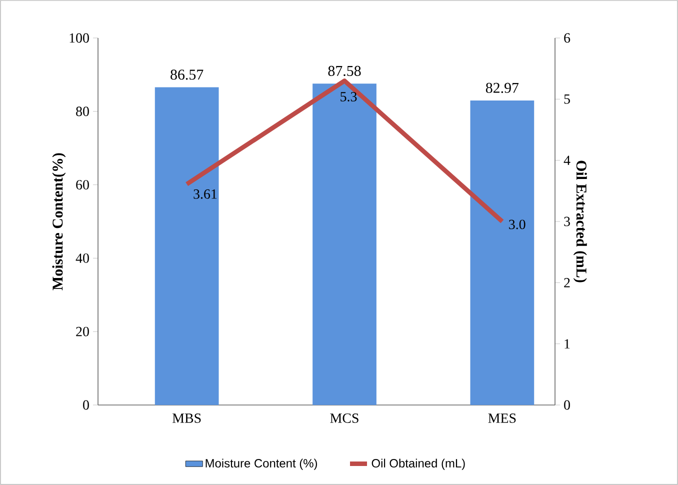 This screenshot has width=678, height=485. I want to click on y2-tick-label: 5, so click(567, 99).